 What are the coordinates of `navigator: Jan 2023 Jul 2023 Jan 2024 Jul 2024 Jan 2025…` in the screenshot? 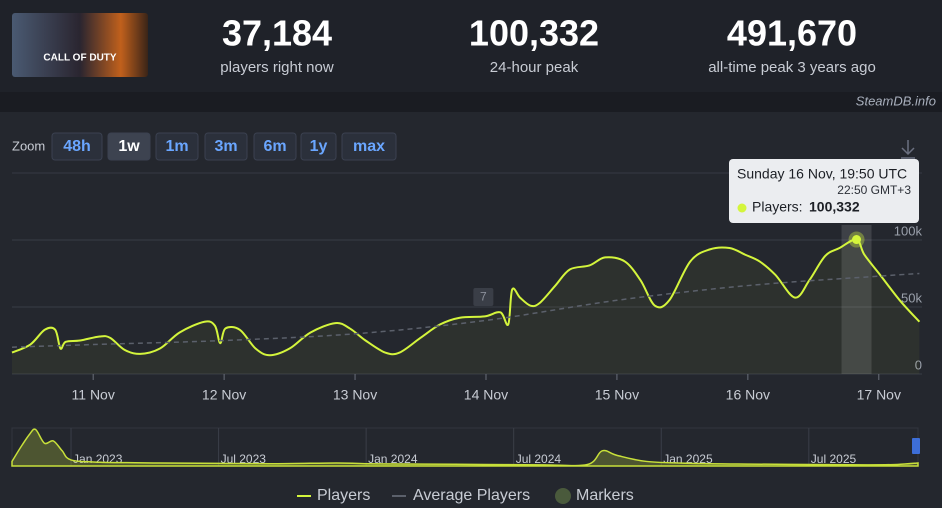 It's located at (465, 447).